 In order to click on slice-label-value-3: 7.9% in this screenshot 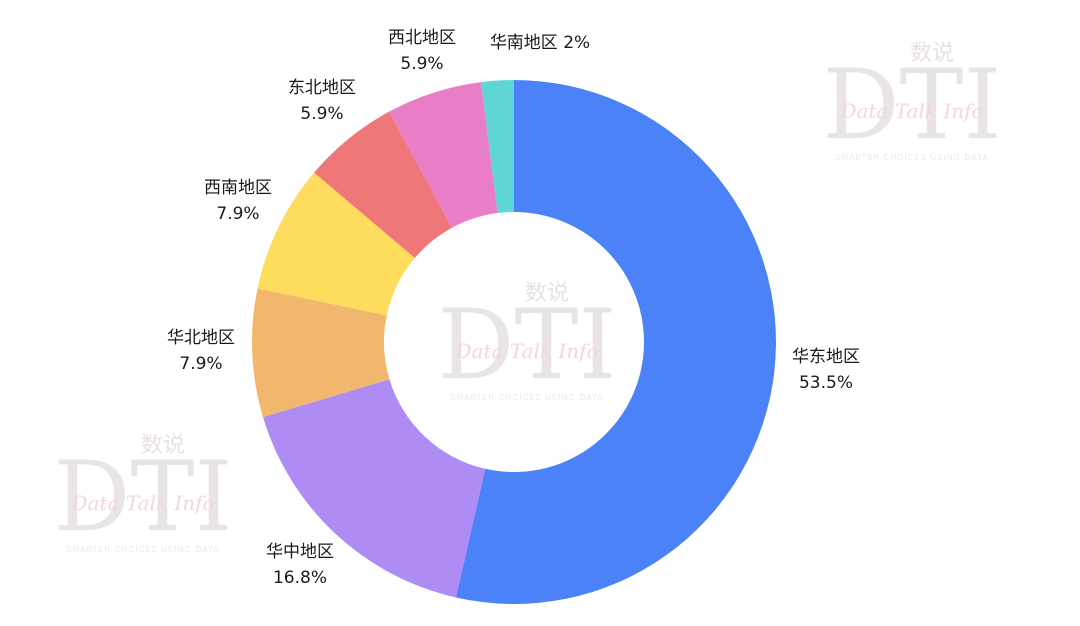, I will do `click(200, 364)`.